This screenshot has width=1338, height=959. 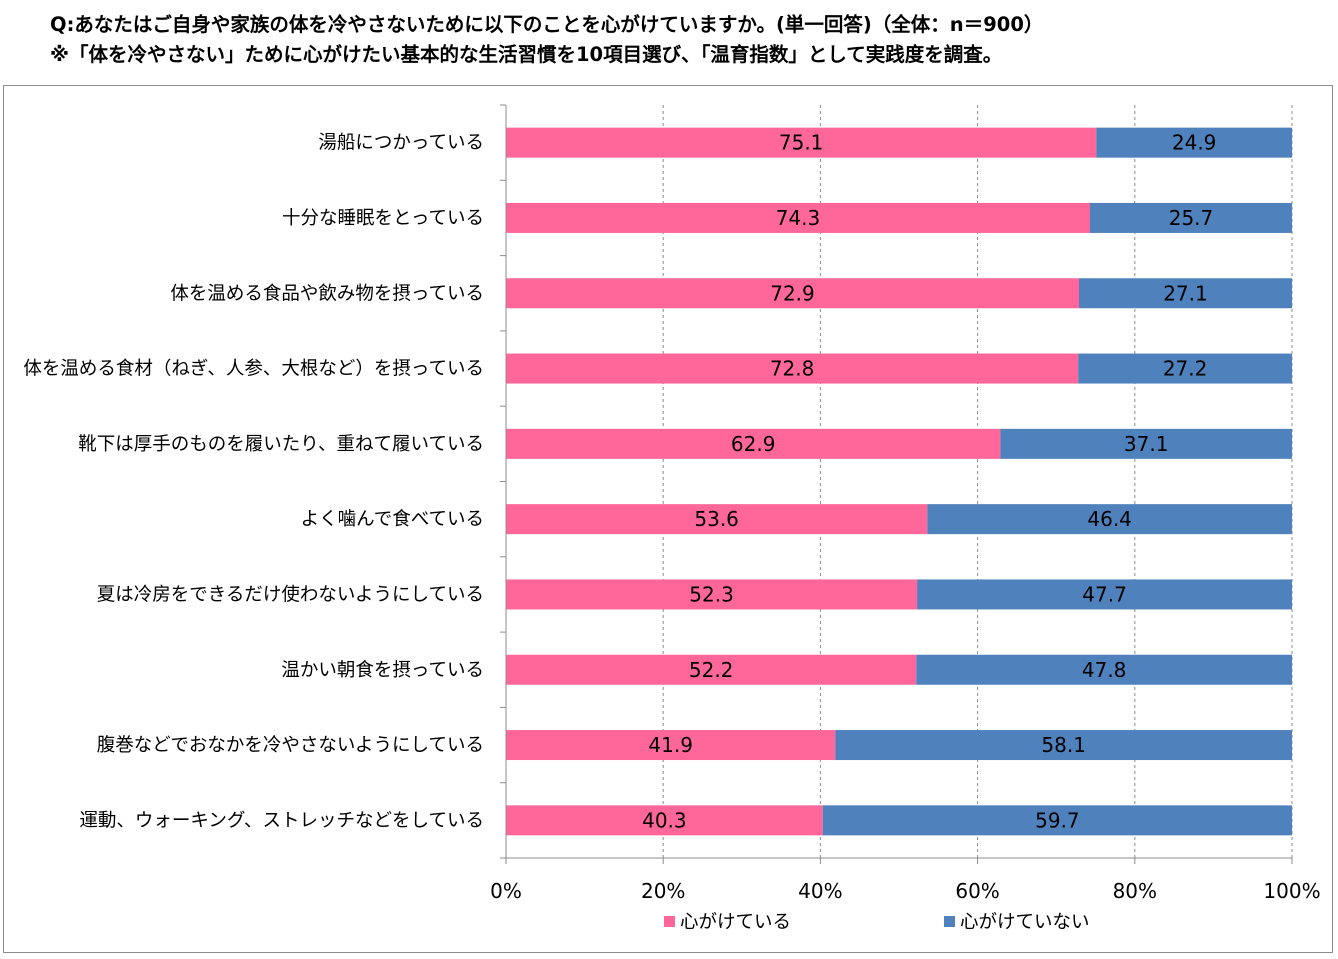 I want to click on data-label: 47.7, so click(x=1104, y=594).